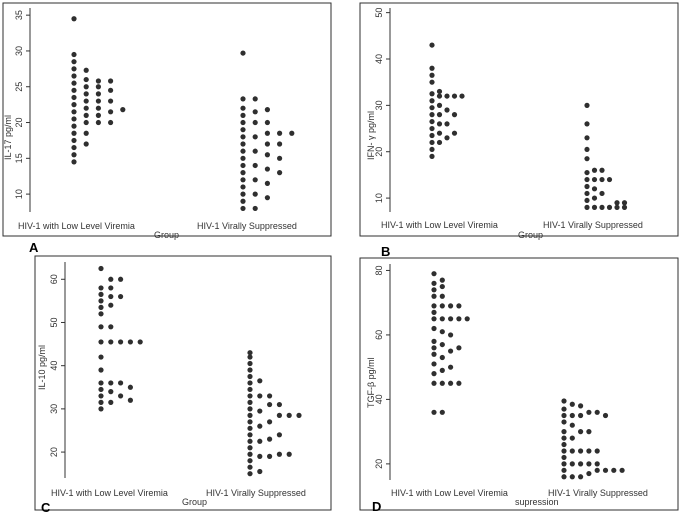 This screenshot has width=682, height=516. I want to click on panel-d-y-tick-label: 60, so click(379, 335).